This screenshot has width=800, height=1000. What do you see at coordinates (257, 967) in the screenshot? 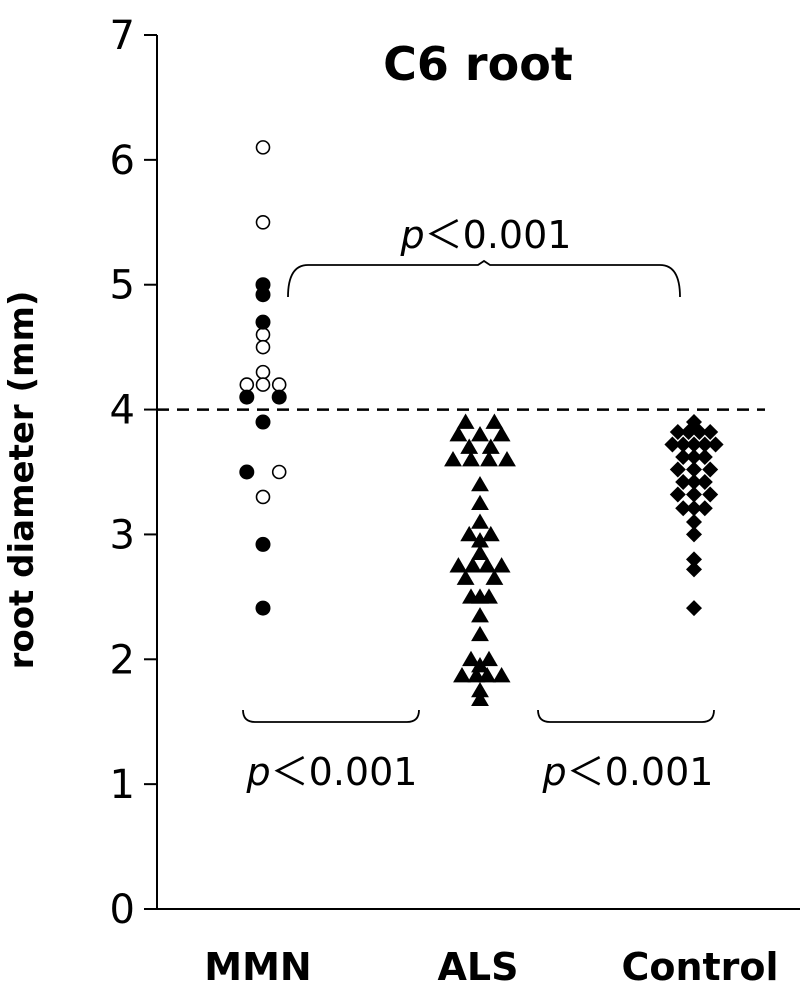
I see `x-category-label: MMN` at bounding box center [257, 967].